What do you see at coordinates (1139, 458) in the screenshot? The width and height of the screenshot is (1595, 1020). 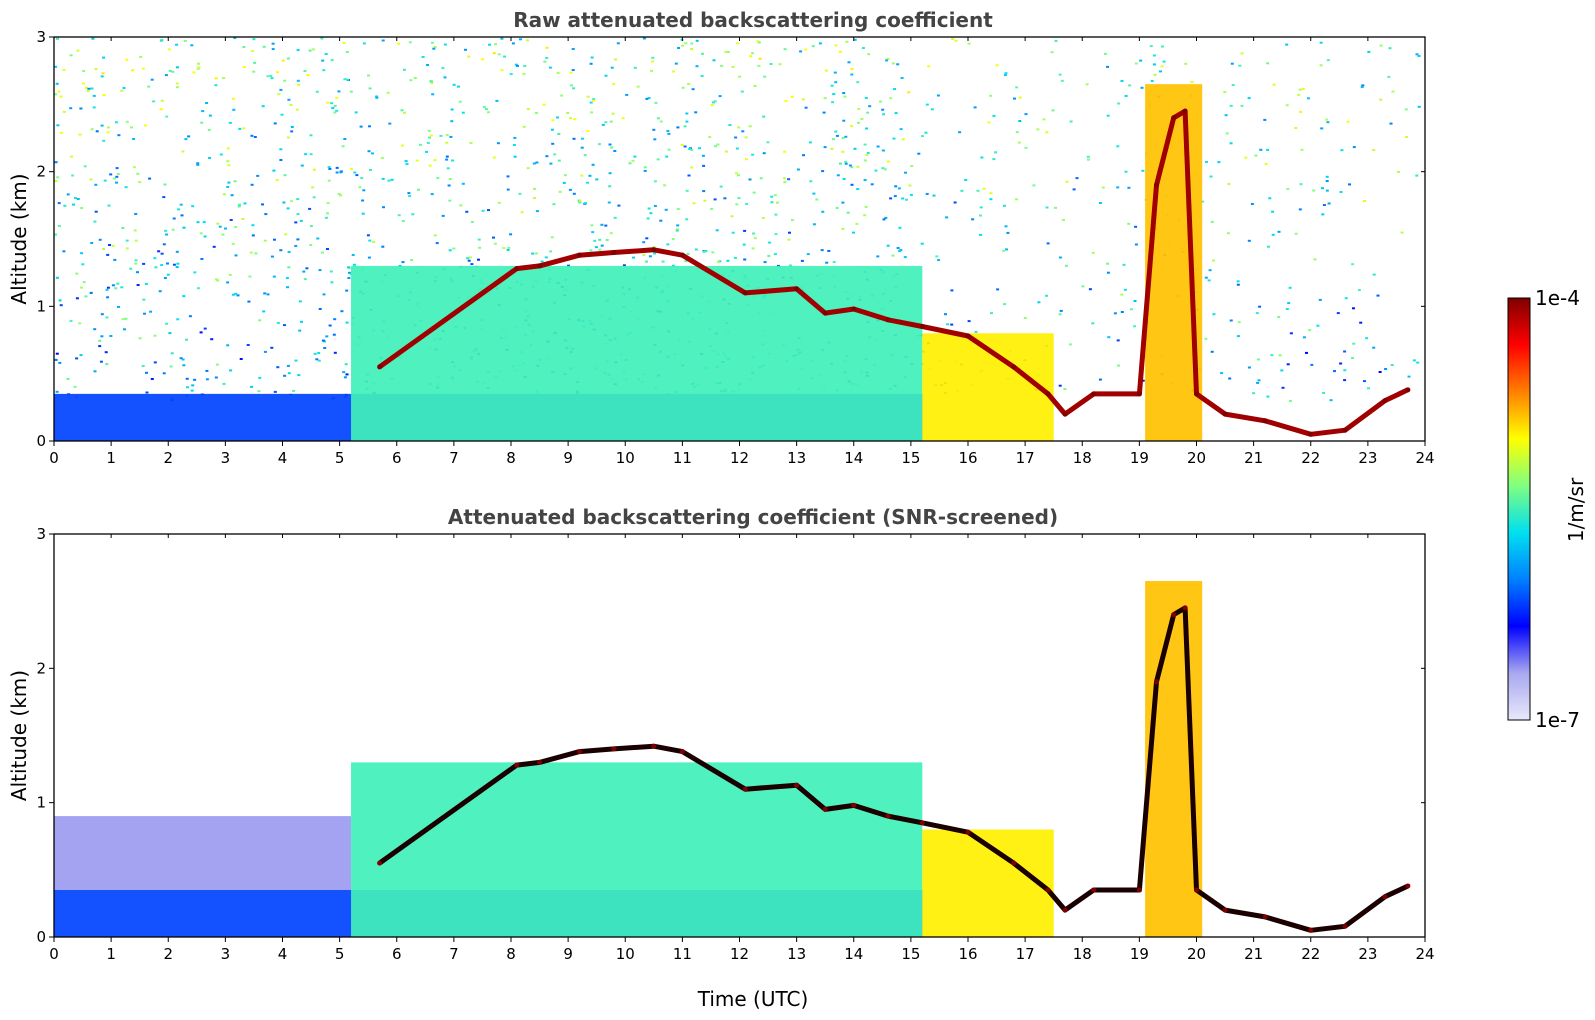 I see `x-tick-label: 19` at bounding box center [1139, 458].